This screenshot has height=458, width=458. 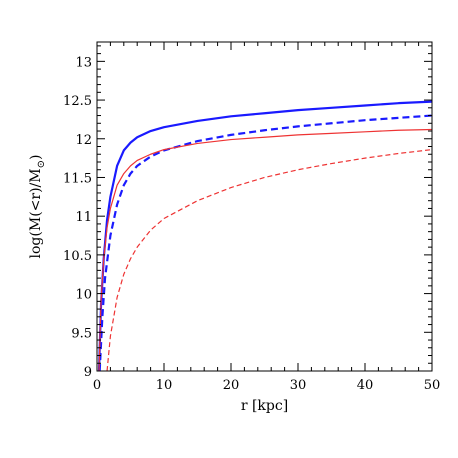 What do you see at coordinates (83, 217) in the screenshot?
I see `y-tick-label: 11` at bounding box center [83, 217].